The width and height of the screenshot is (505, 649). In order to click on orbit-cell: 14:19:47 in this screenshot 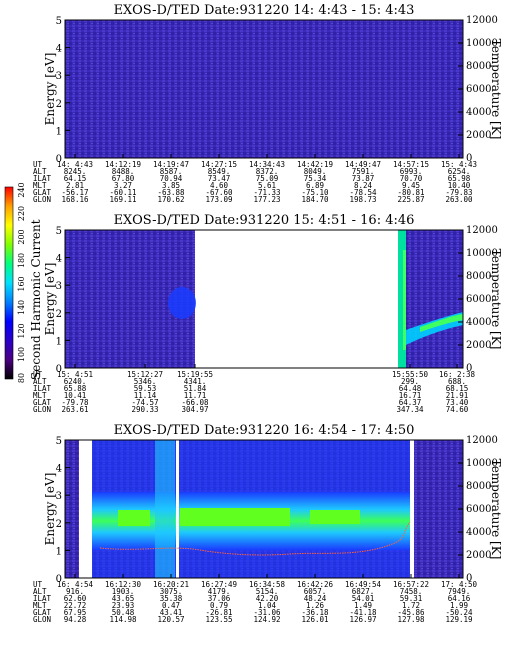, I will do `click(171, 164)`.